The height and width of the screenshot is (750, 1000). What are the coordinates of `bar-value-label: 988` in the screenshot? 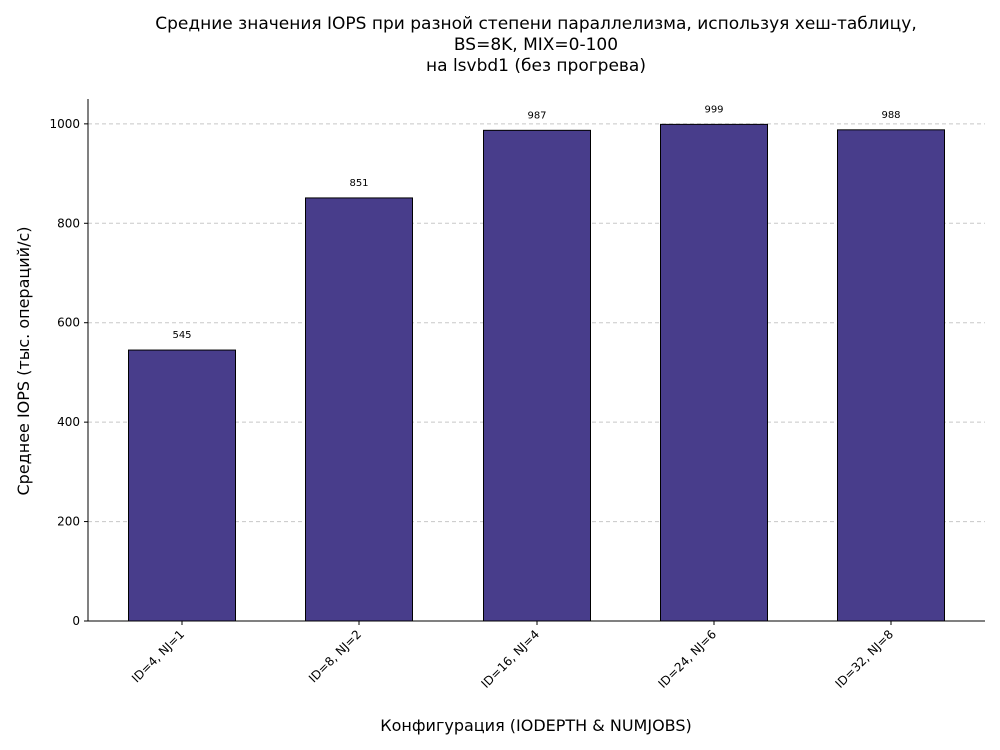 It's located at (890, 115).